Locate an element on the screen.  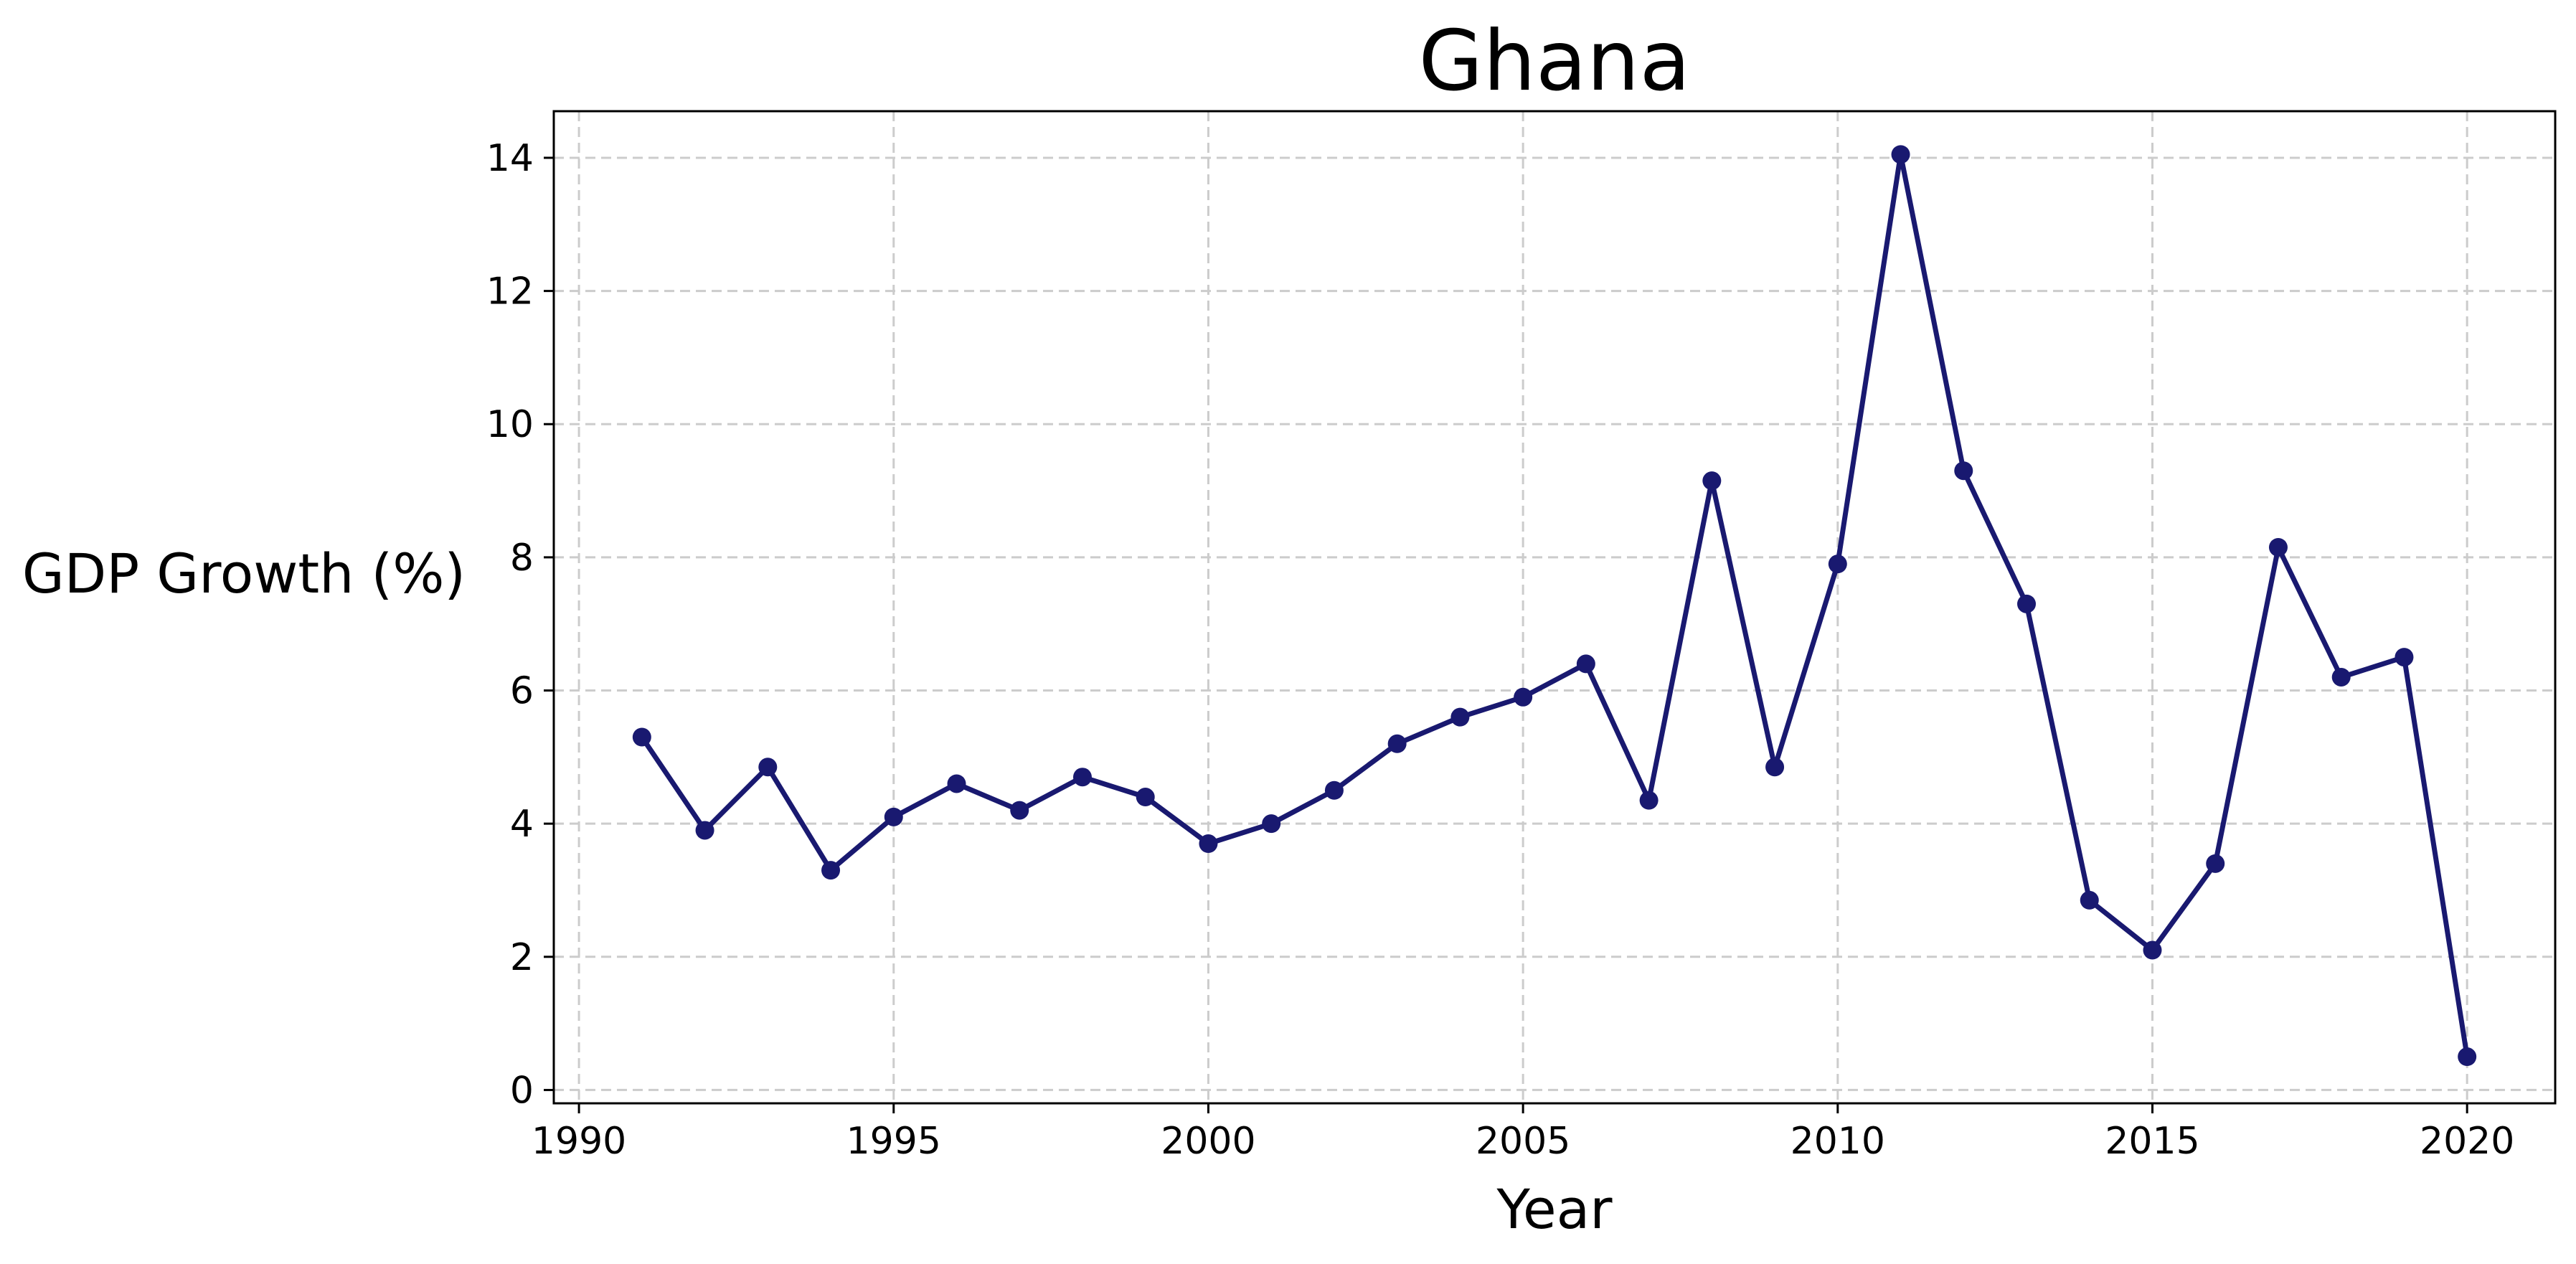
x-tick-label: 1990 is located at coordinates (579, 1141).